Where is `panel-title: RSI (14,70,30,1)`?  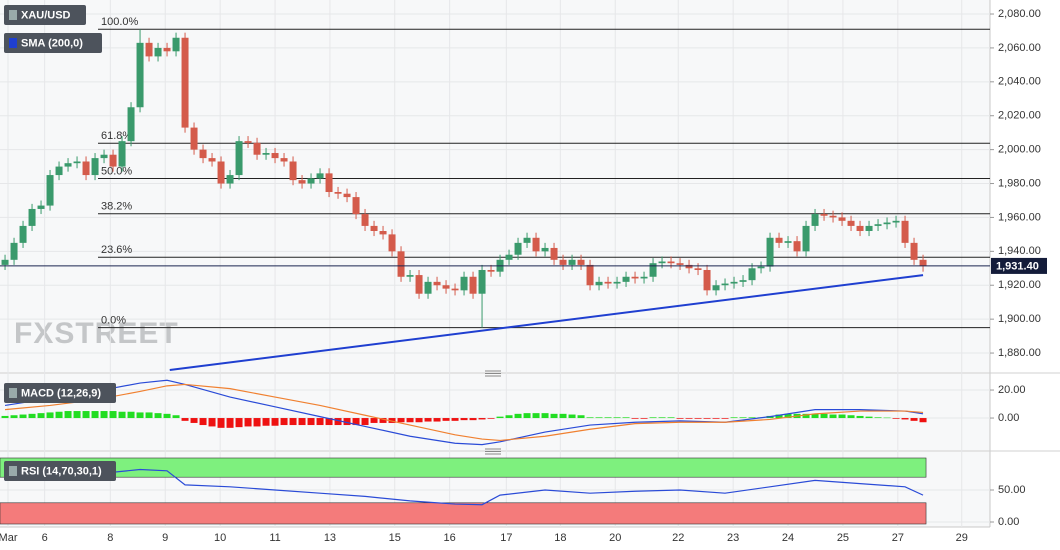 panel-title: RSI (14,70,30,1) is located at coordinates (61, 471).